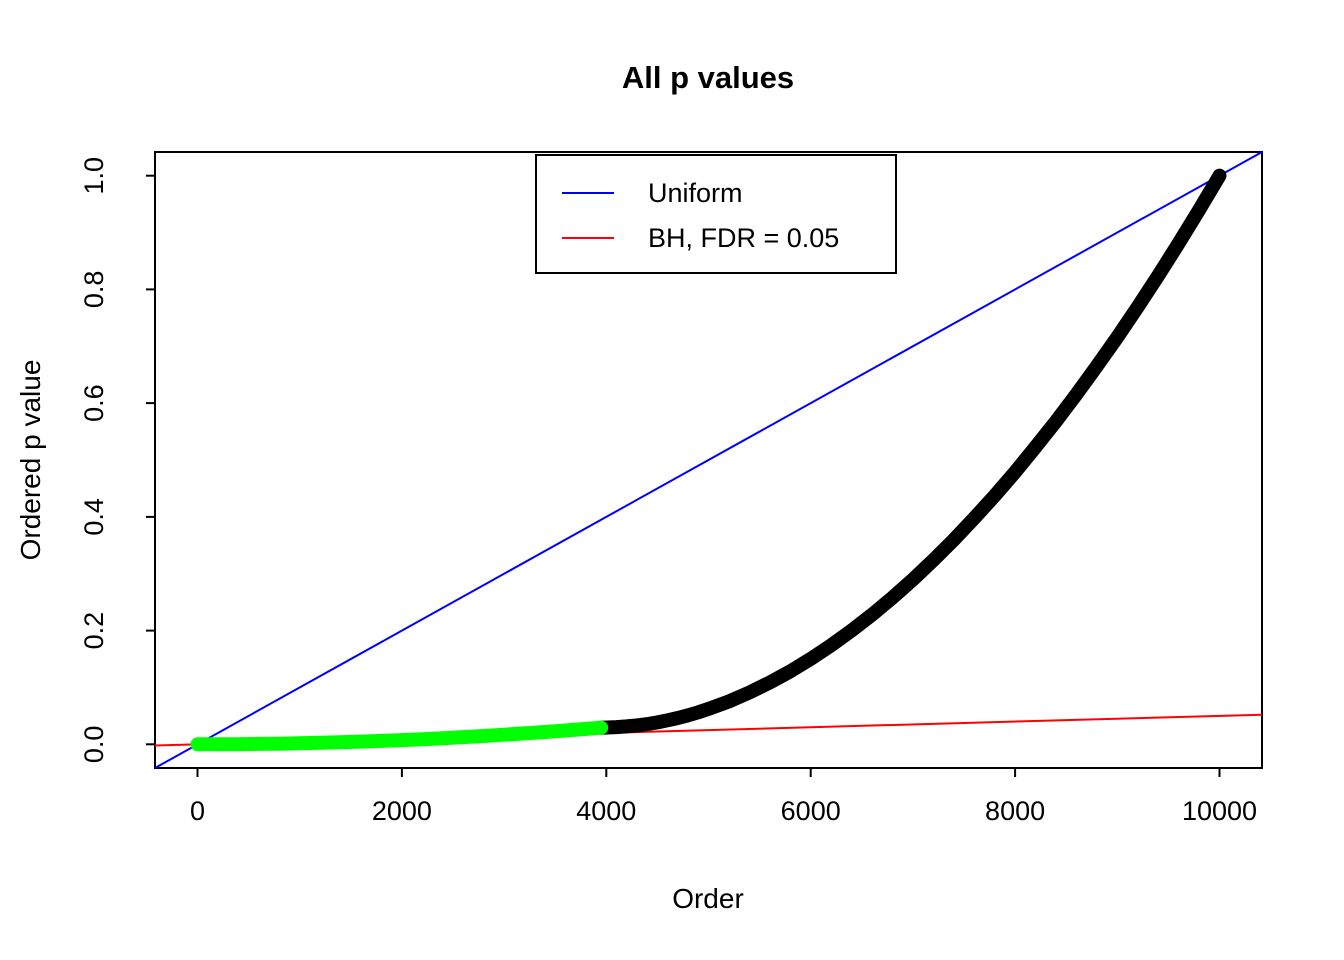  Describe the element at coordinates (94, 517) in the screenshot. I see `y-tick-label: 0.4` at that location.